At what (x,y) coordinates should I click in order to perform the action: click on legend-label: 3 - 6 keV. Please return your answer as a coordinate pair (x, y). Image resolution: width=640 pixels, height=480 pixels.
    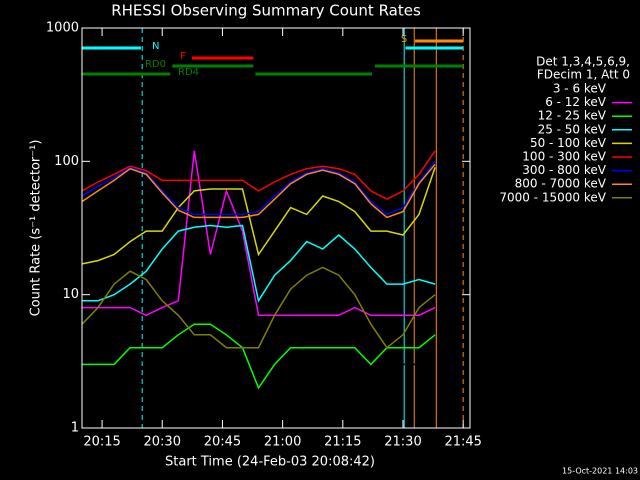
    Looking at the image, I should click on (580, 89).